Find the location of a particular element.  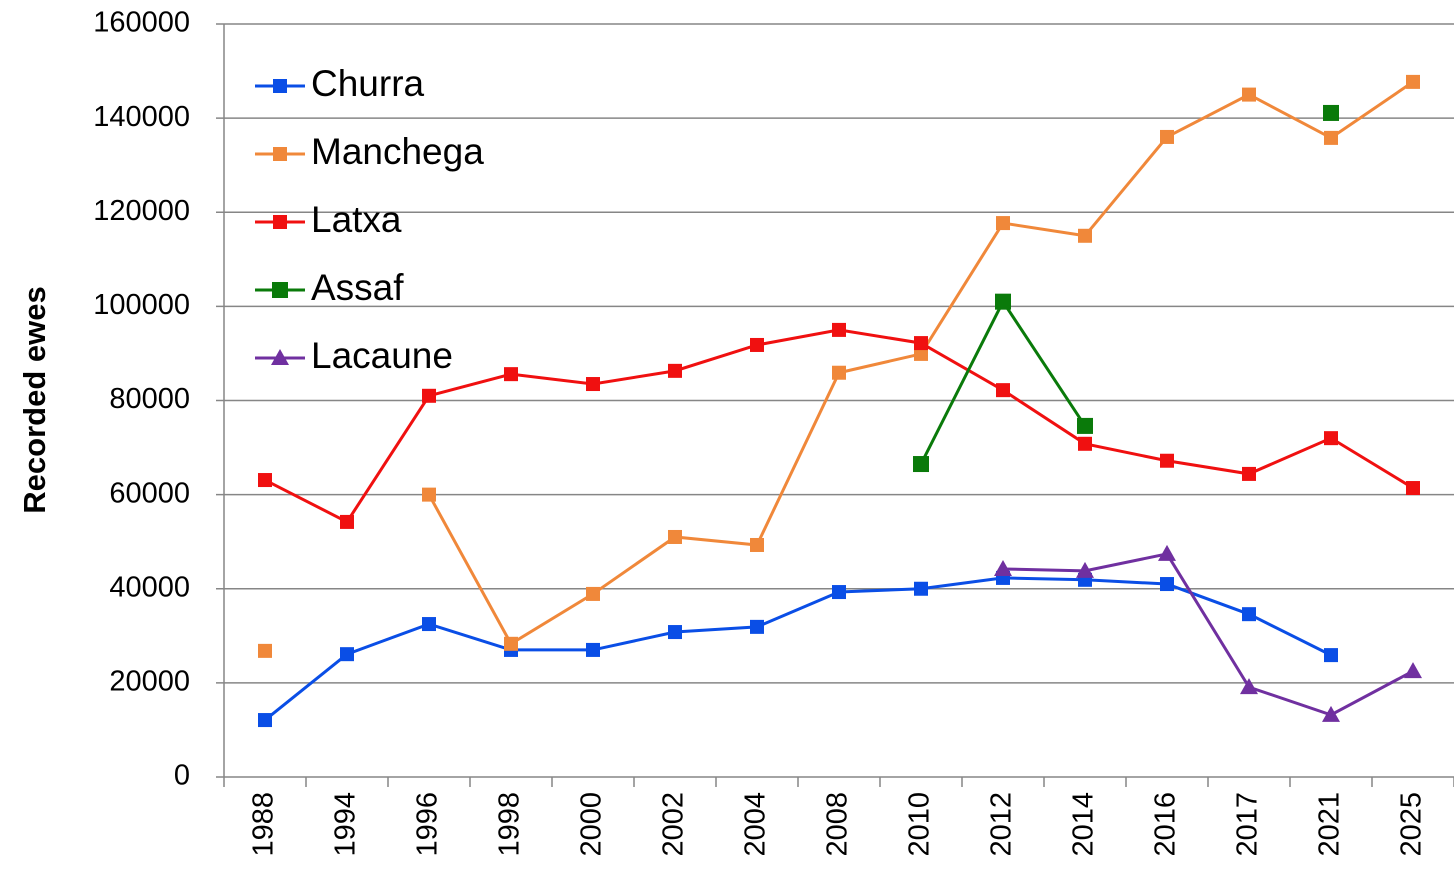

legend-label: Lacaune is located at coordinates (382, 355).